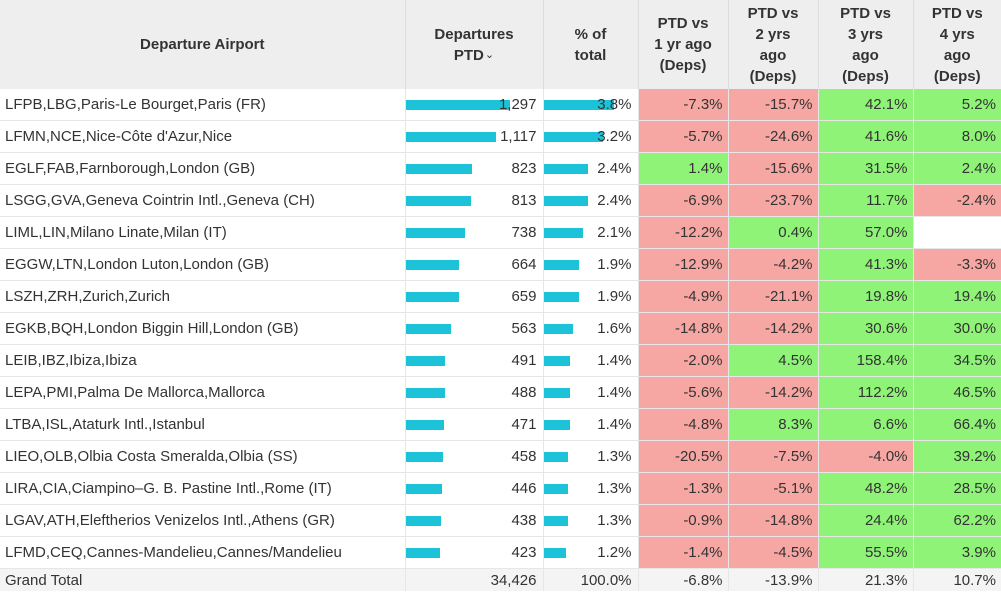  What do you see at coordinates (614, 136) in the screenshot?
I see `pct-total-value: 3.2%` at bounding box center [614, 136].